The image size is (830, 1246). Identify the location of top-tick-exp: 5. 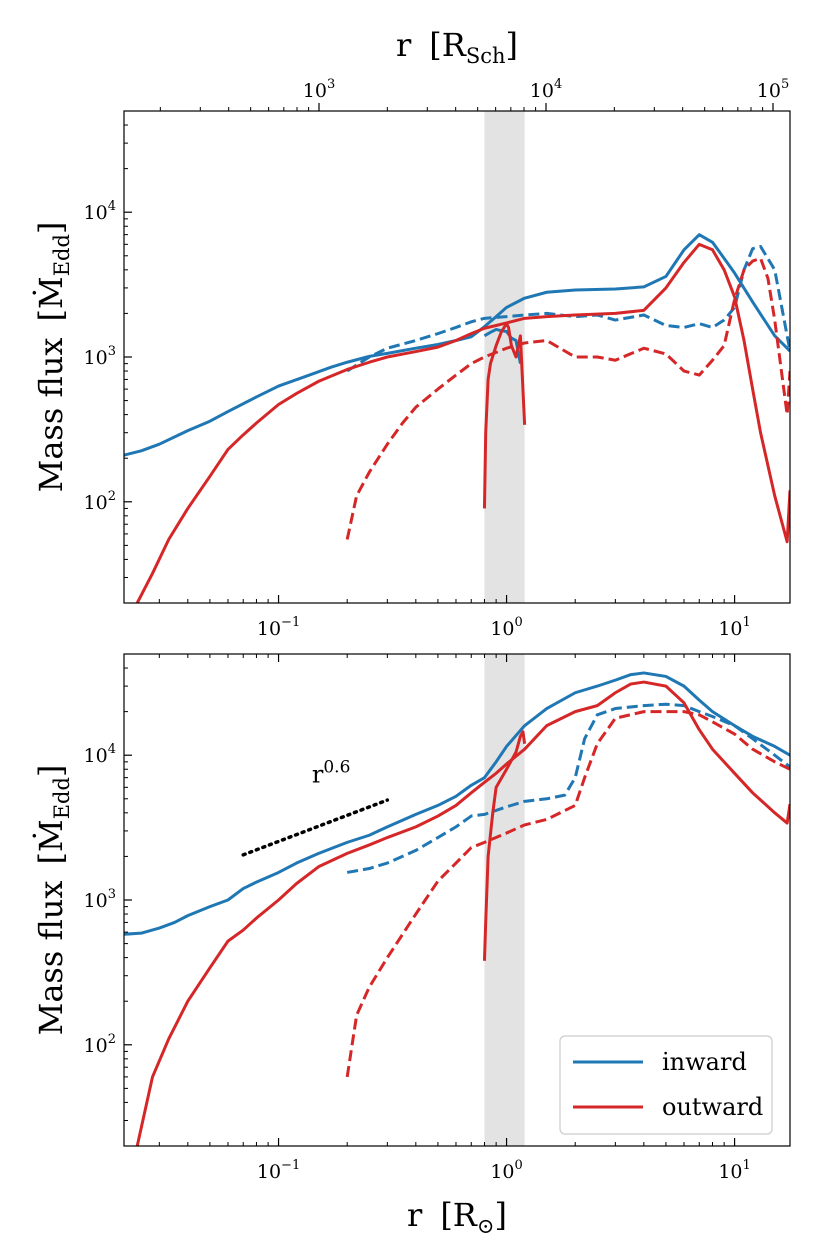
(785, 84).